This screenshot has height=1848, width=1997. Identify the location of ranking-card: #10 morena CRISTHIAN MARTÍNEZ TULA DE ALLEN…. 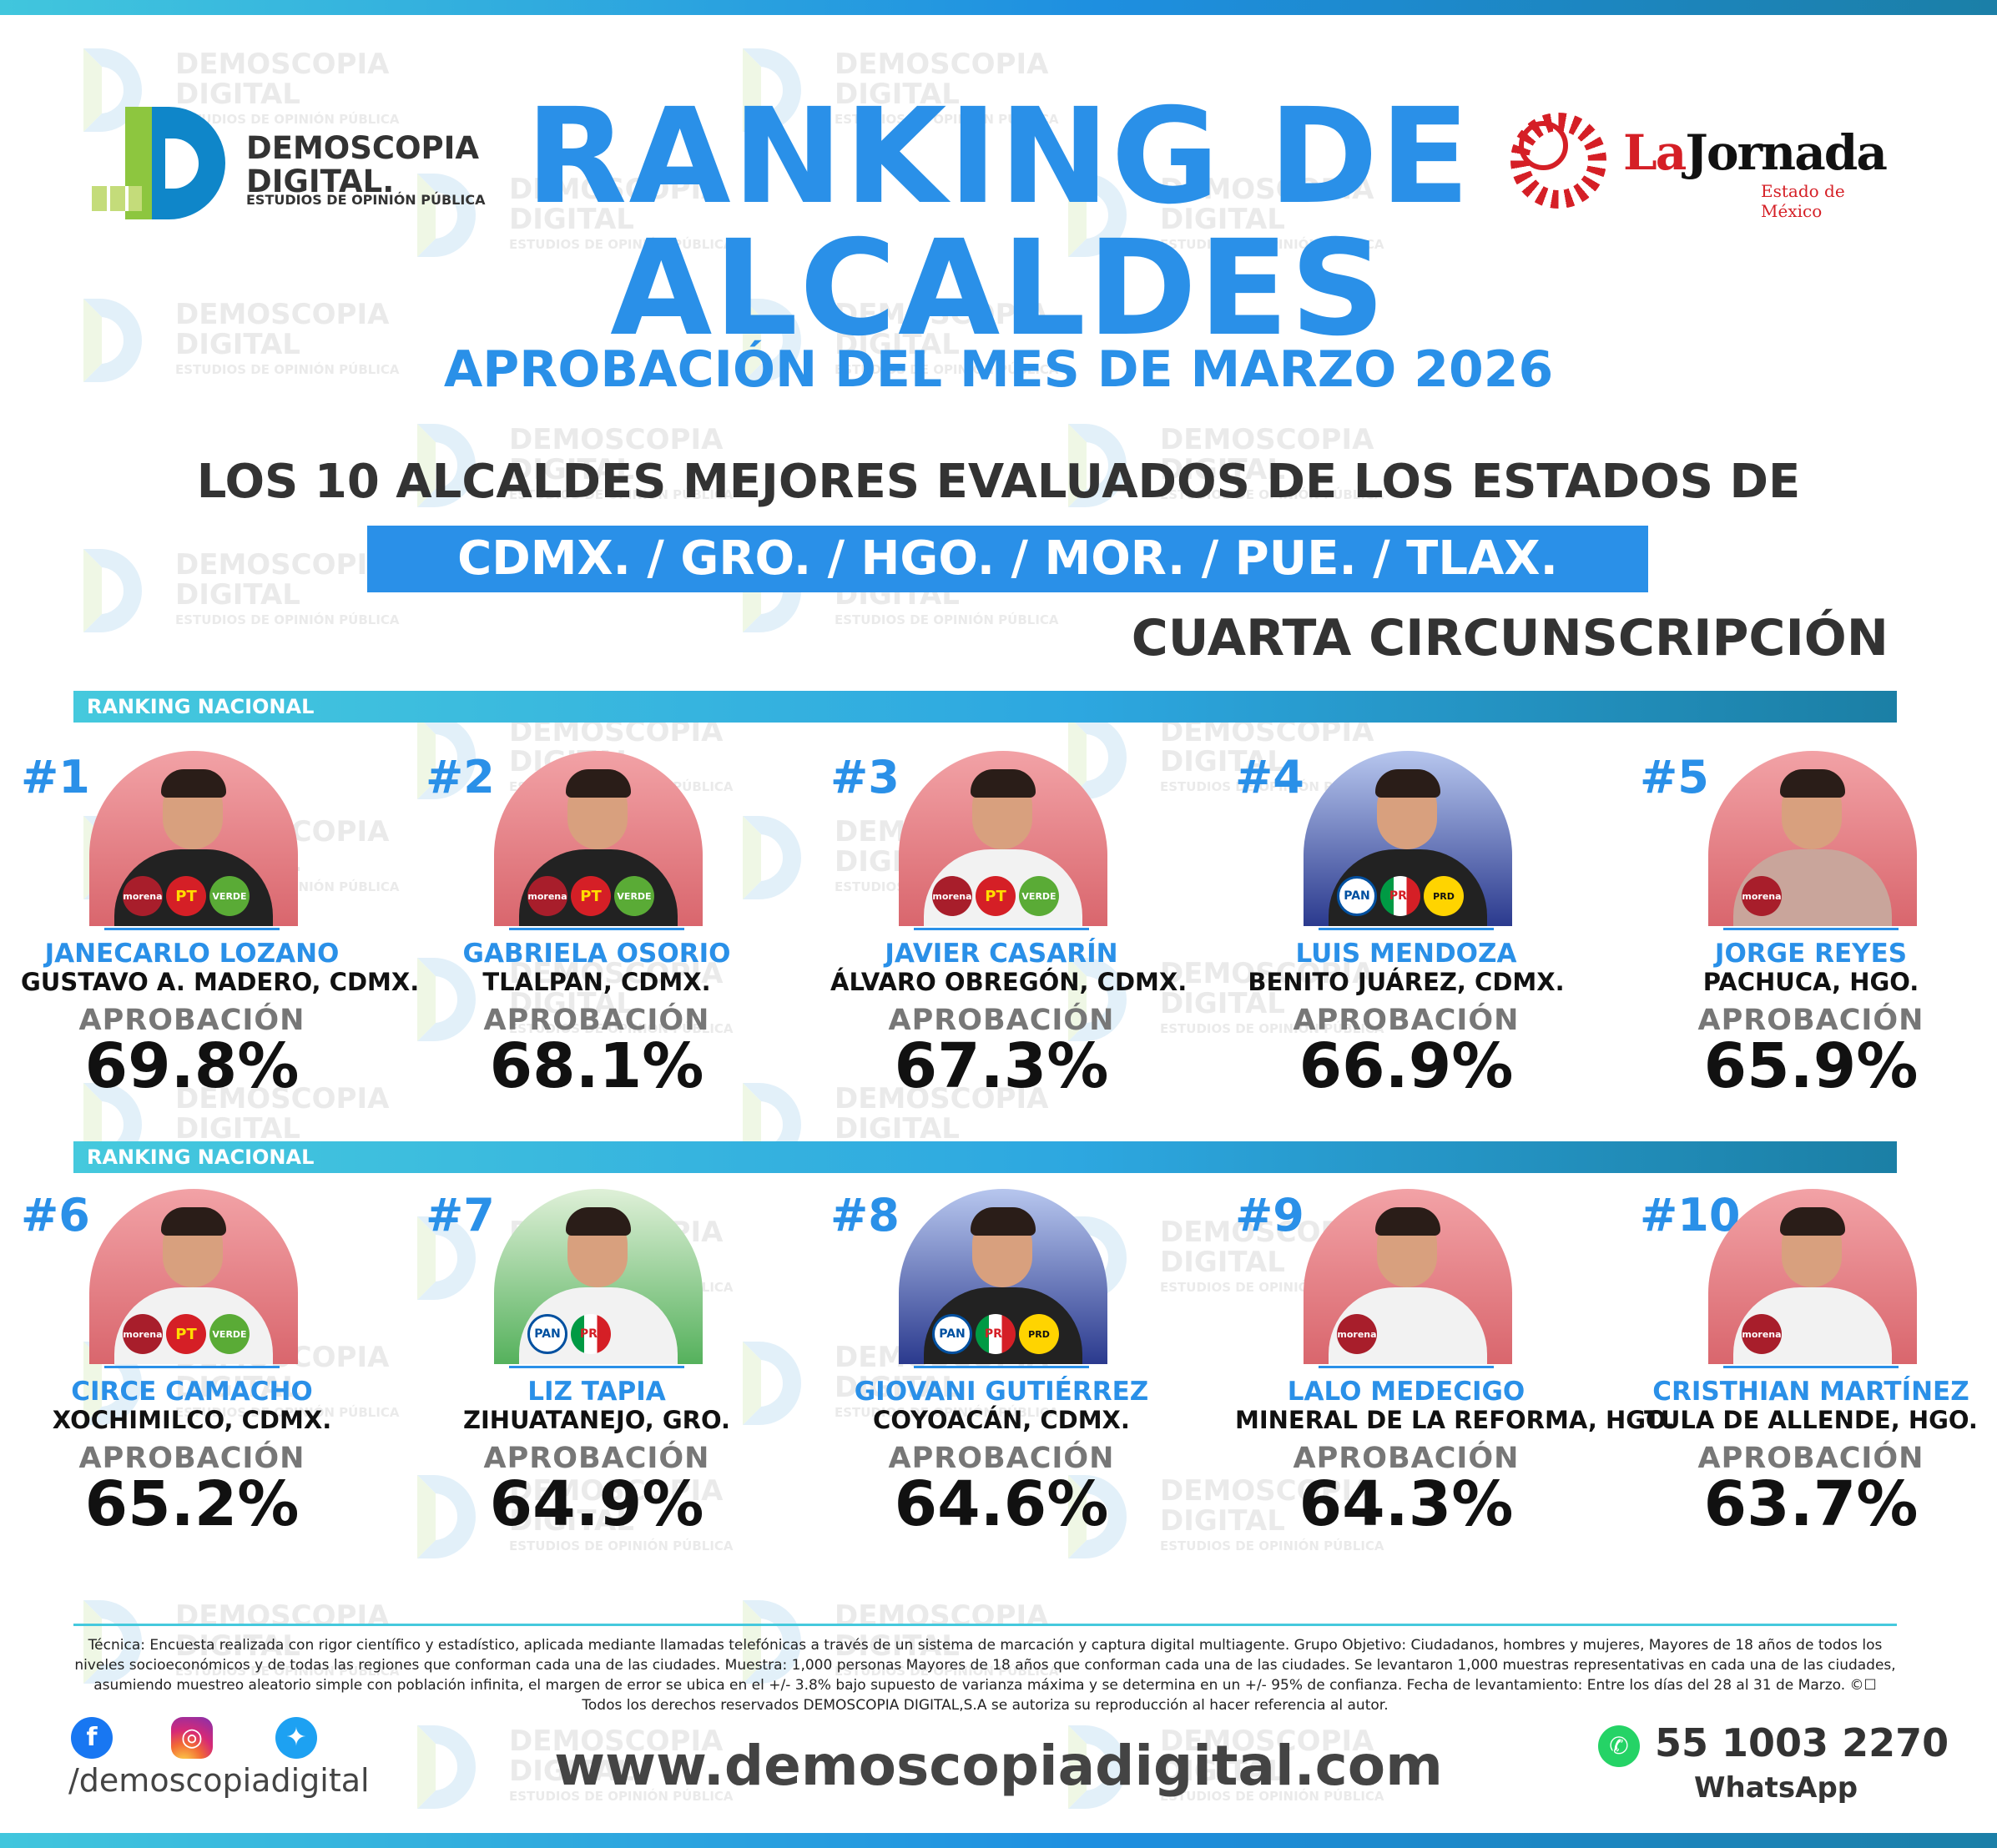
(1819, 1372).